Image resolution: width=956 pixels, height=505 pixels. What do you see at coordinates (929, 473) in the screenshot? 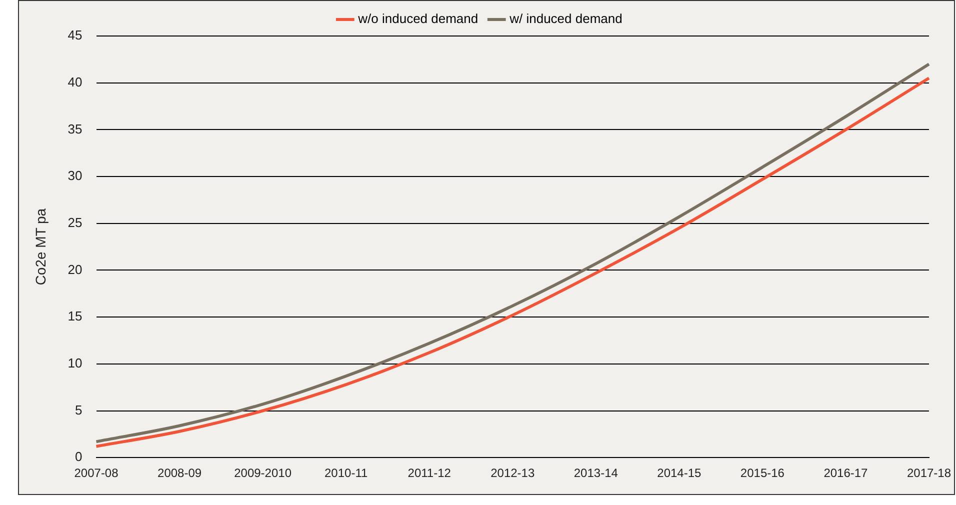
I see `x-tick-label: 2017-18` at bounding box center [929, 473].